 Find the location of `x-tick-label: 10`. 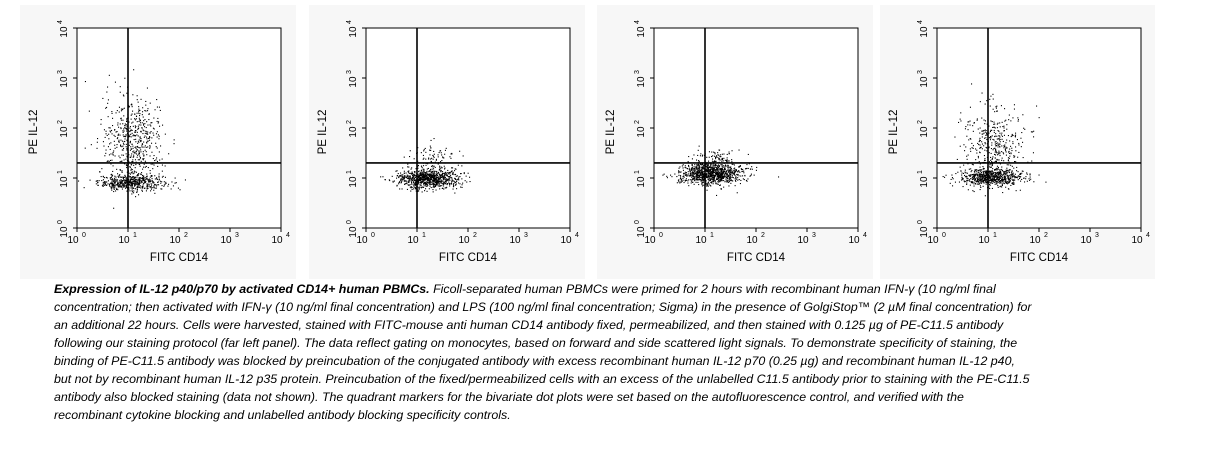

x-tick-label: 10 is located at coordinates (362, 240).